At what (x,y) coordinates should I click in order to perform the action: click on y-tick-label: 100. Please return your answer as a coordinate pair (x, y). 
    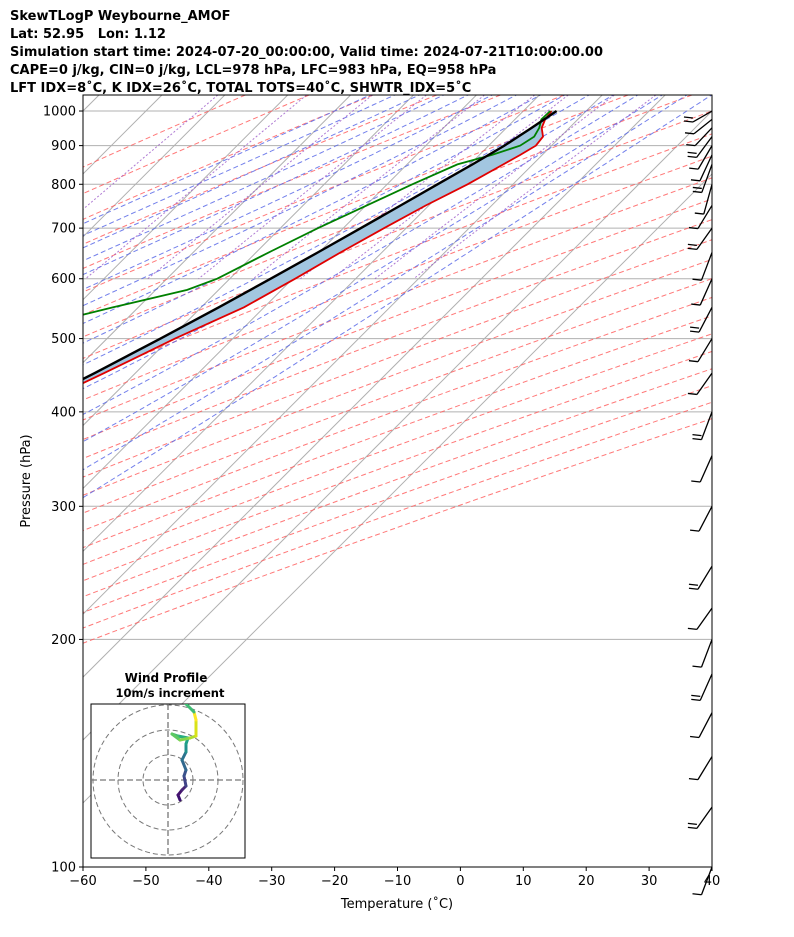
    Looking at the image, I should click on (63, 868).